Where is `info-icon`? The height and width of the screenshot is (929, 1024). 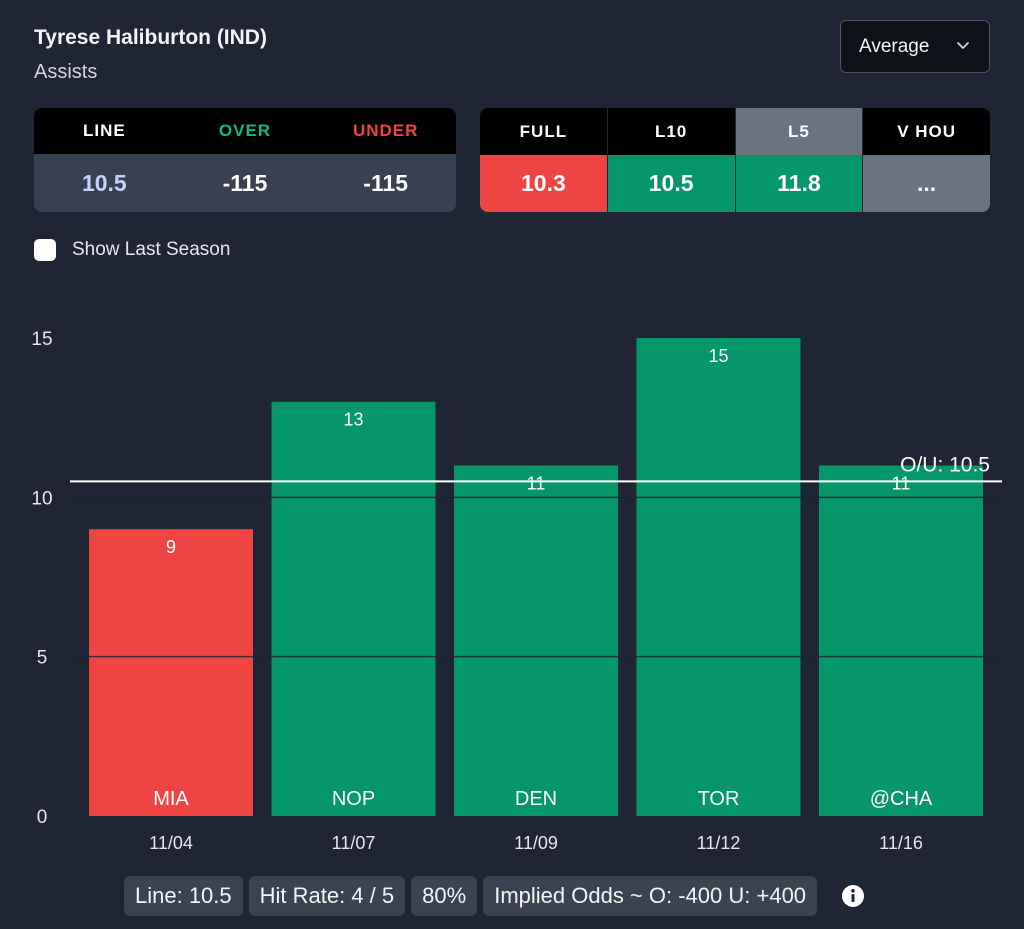 info-icon is located at coordinates (853, 896).